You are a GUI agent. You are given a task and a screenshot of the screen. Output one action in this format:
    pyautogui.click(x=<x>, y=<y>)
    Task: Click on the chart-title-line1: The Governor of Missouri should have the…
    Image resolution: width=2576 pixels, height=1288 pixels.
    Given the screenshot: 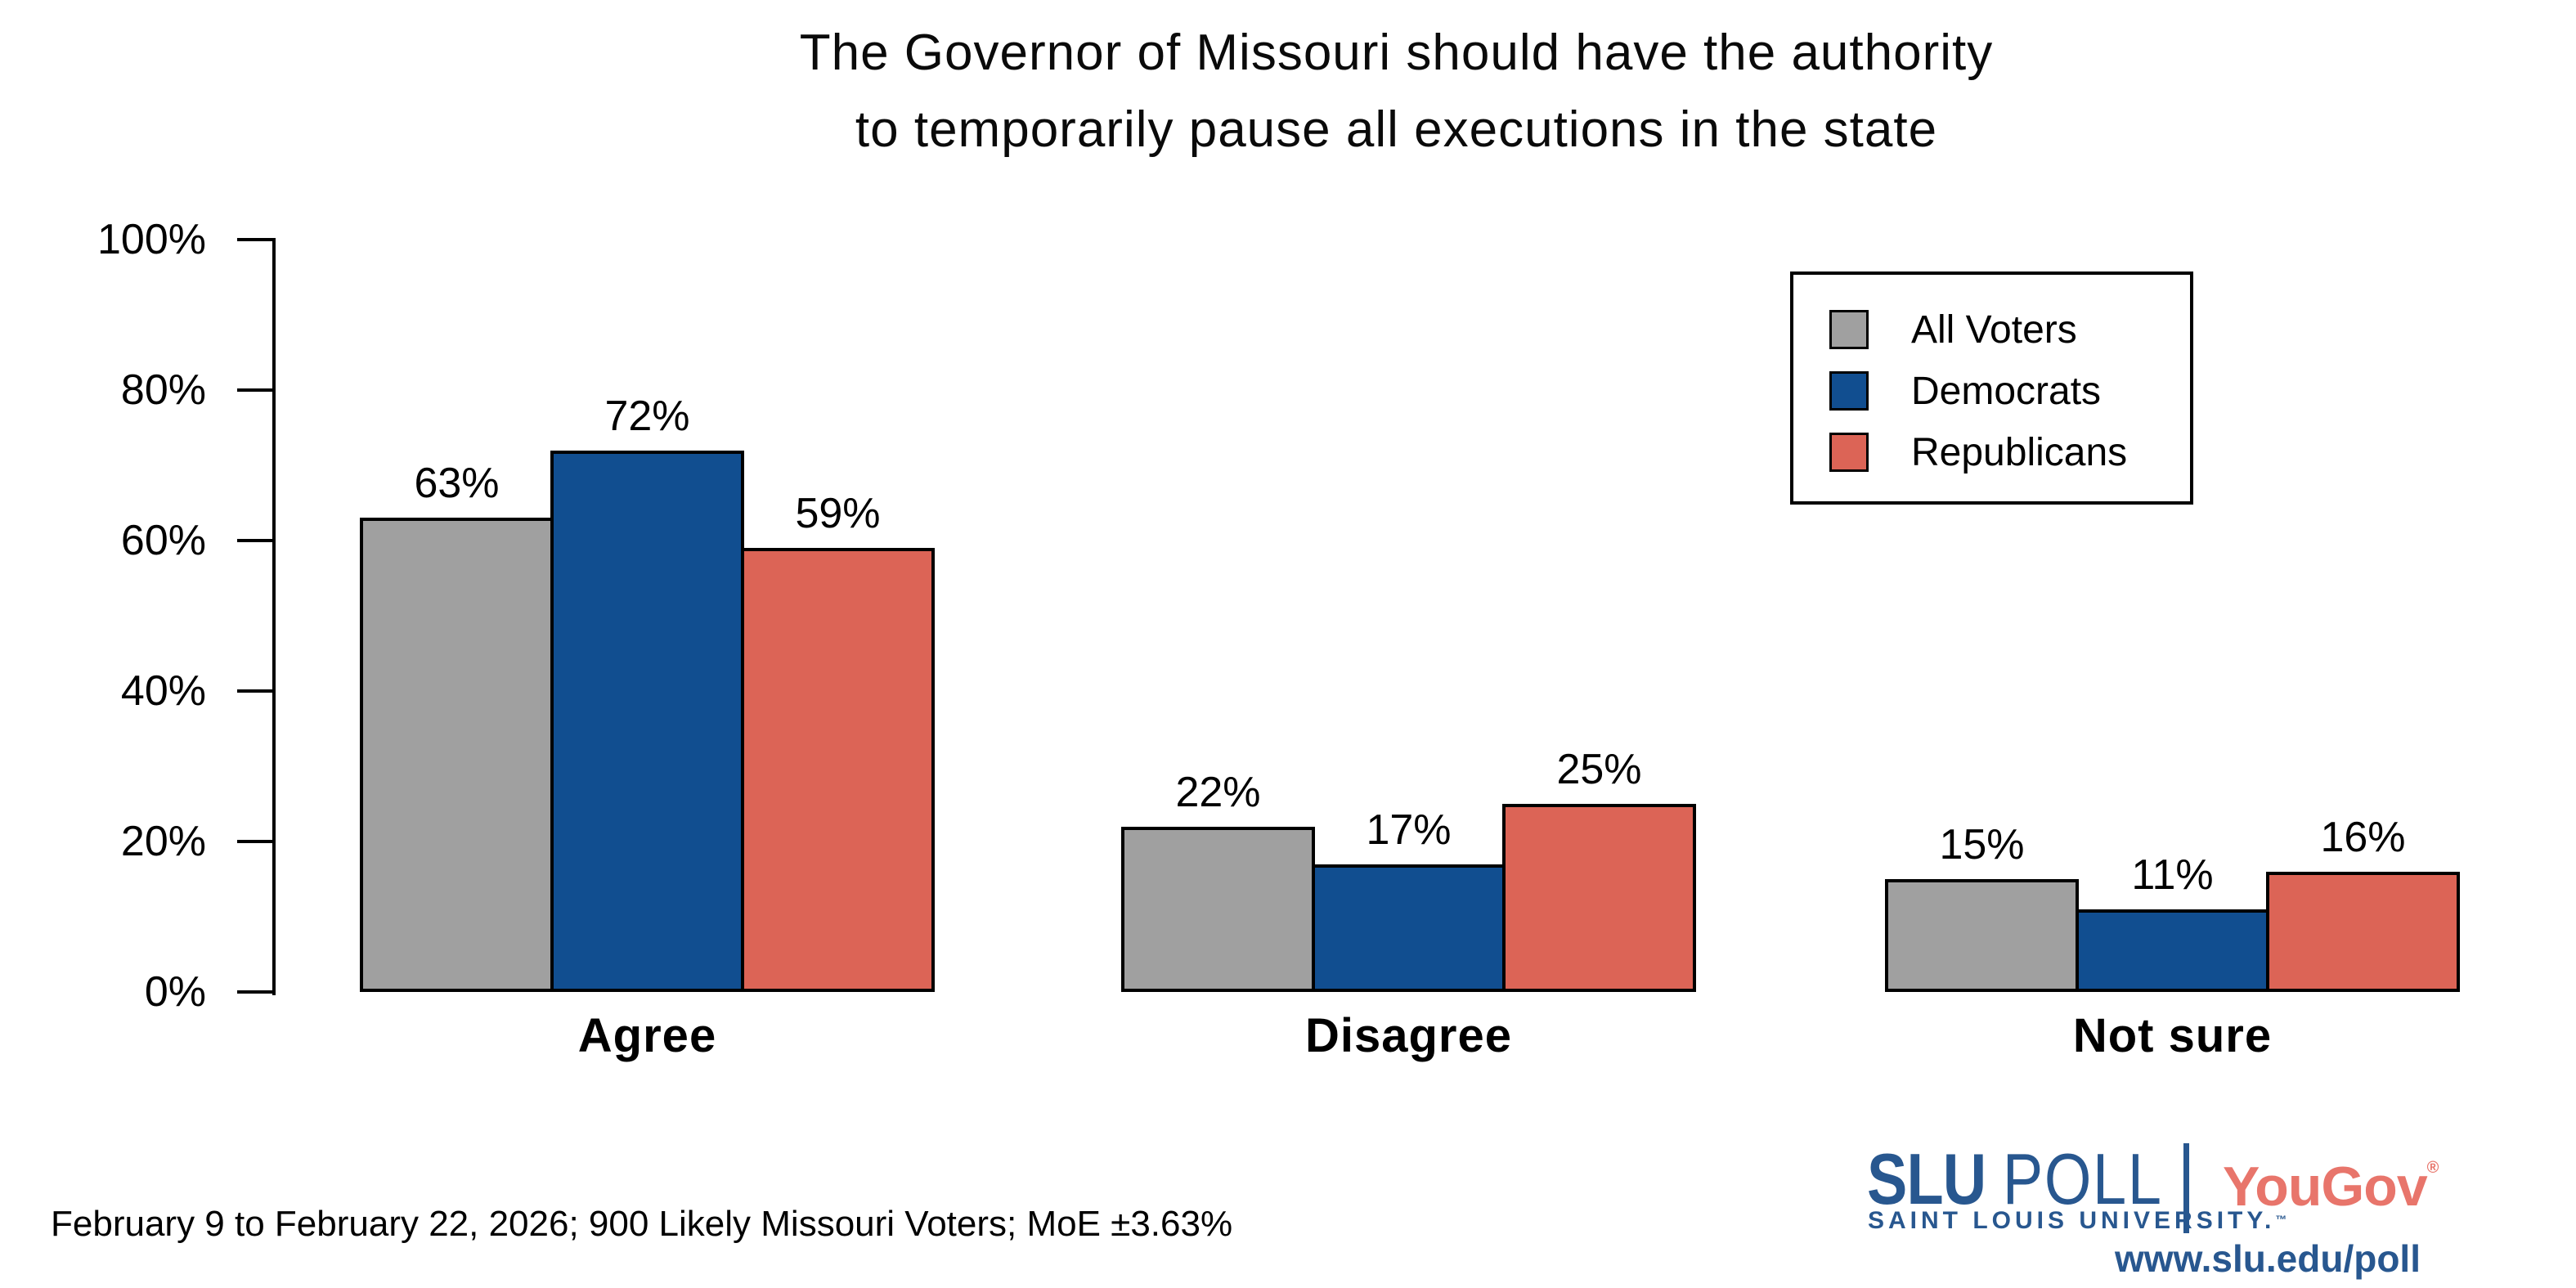 What is the action you would take?
    pyautogui.click(x=1396, y=53)
    